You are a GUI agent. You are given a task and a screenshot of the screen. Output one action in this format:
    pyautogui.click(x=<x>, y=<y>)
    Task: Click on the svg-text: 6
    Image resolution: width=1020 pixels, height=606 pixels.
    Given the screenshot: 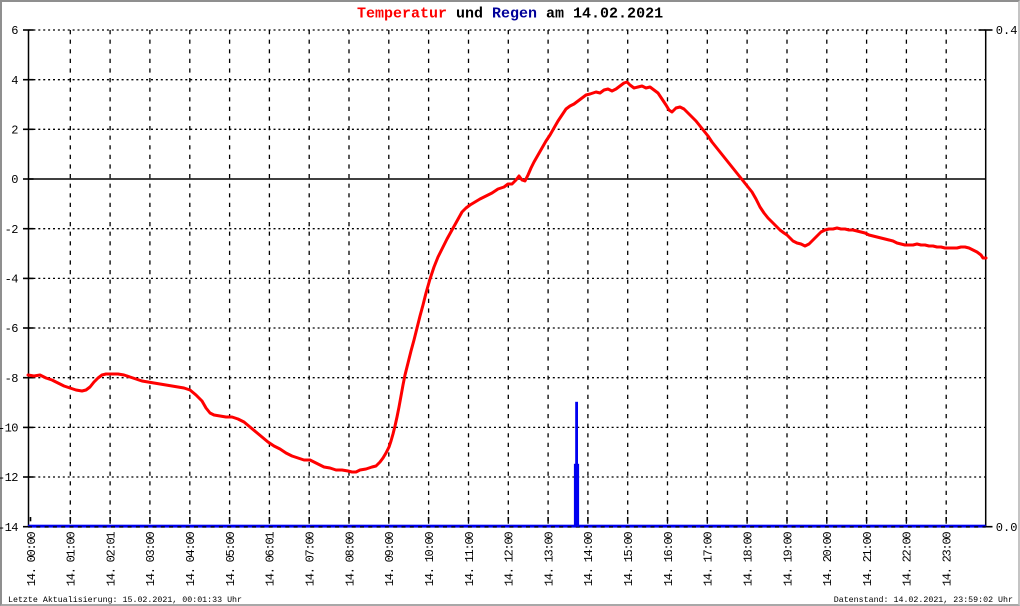 What is the action you would take?
    pyautogui.click(x=14, y=31)
    